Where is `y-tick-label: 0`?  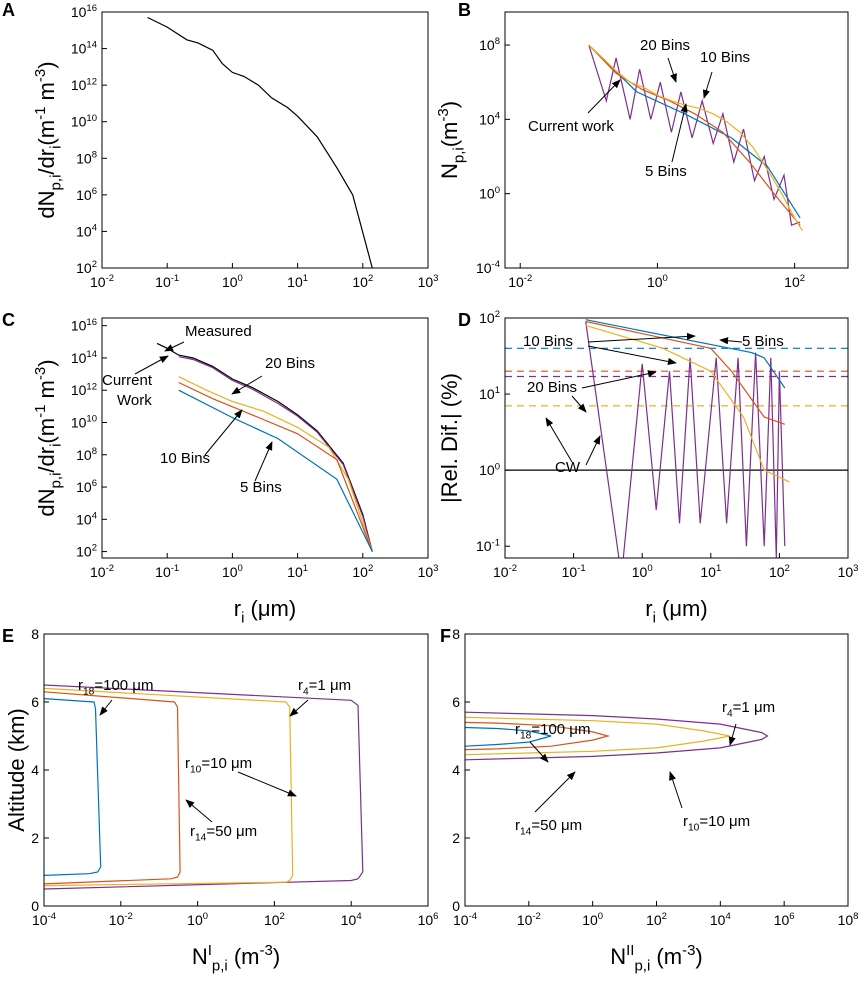 y-tick-label: 0 is located at coordinates (35, 906).